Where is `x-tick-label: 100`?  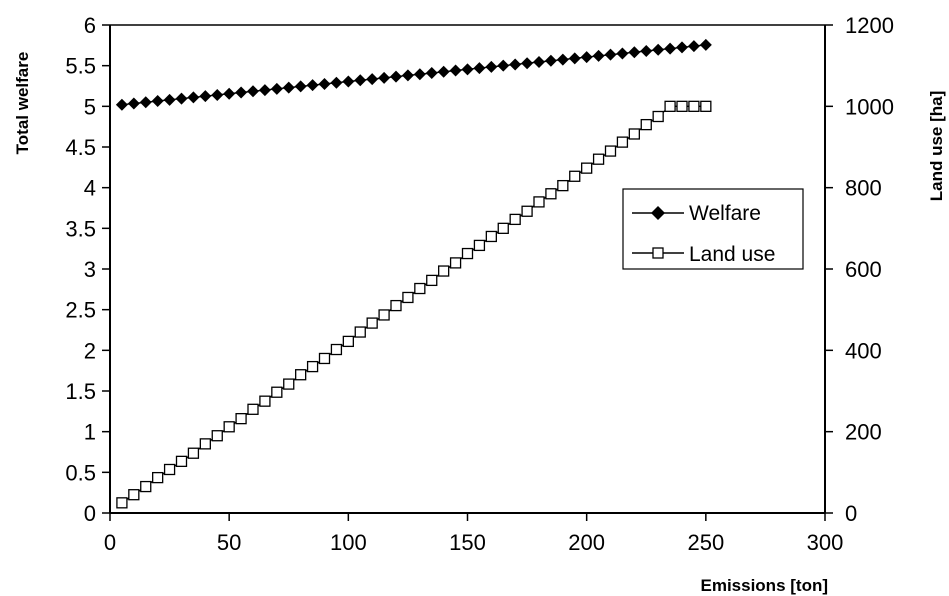 x-tick-label: 100 is located at coordinates (348, 542).